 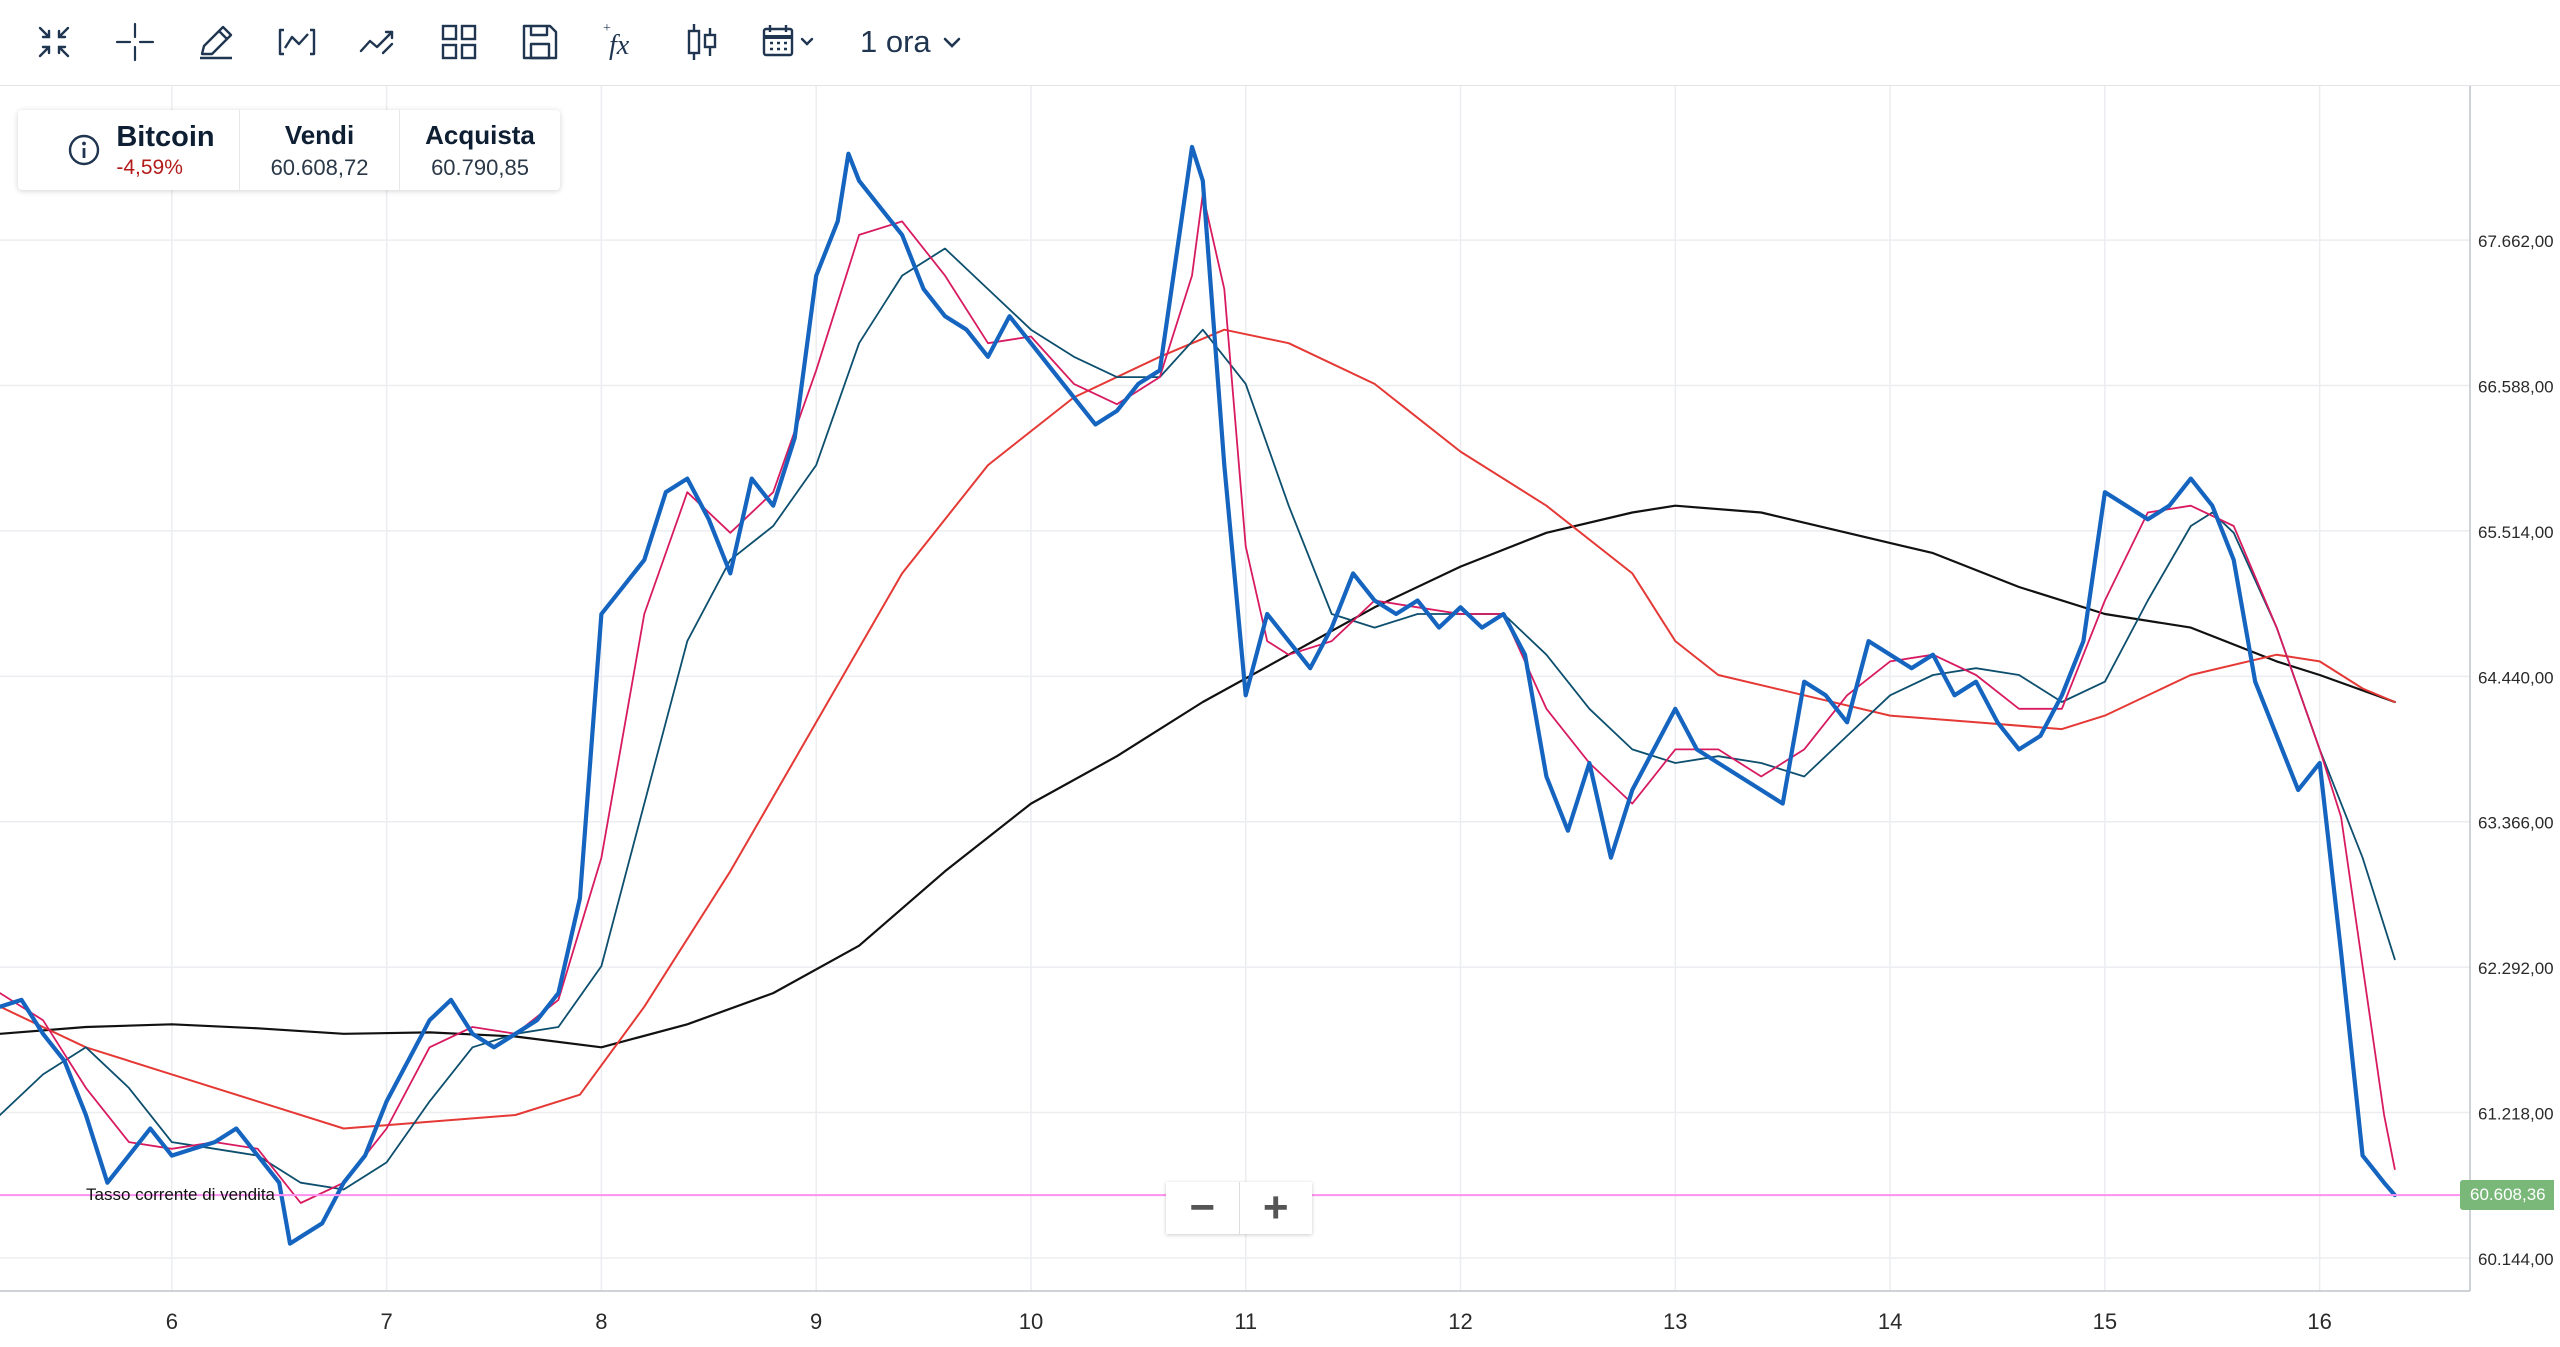 I want to click on x-tick-label: 13, so click(x=1675, y=1321).